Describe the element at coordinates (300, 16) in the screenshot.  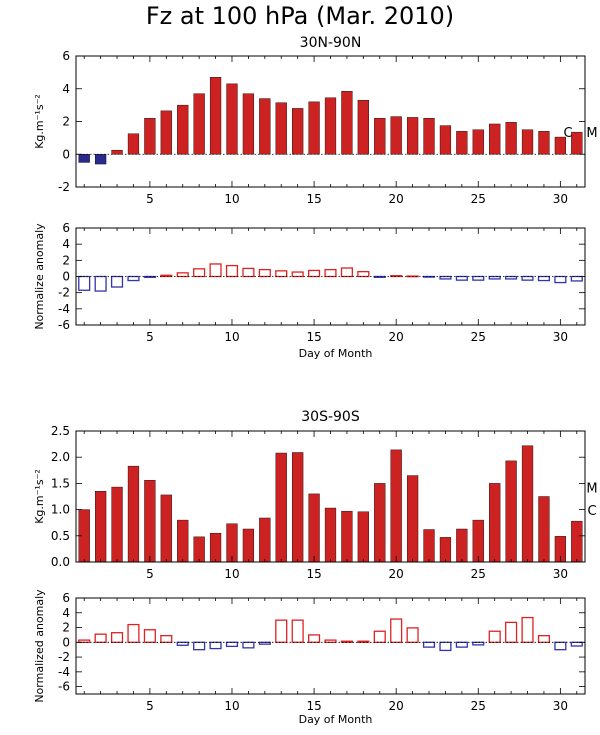
I see `figure-title: Fz at 100 hPa (Mar. 2010)` at that location.